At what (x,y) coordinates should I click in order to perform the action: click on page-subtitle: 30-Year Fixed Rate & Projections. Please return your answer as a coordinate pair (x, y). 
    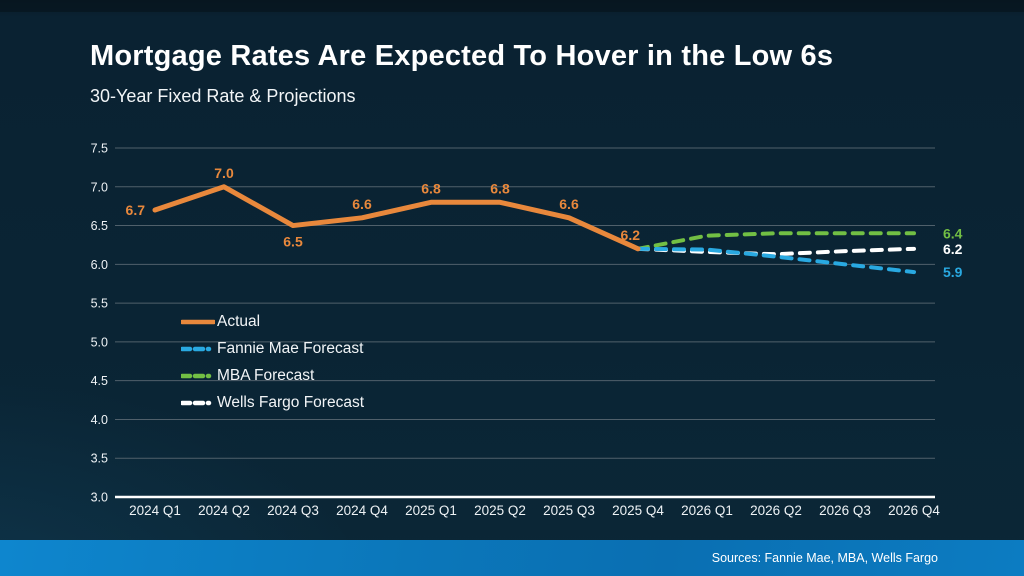
    Looking at the image, I should click on (223, 96).